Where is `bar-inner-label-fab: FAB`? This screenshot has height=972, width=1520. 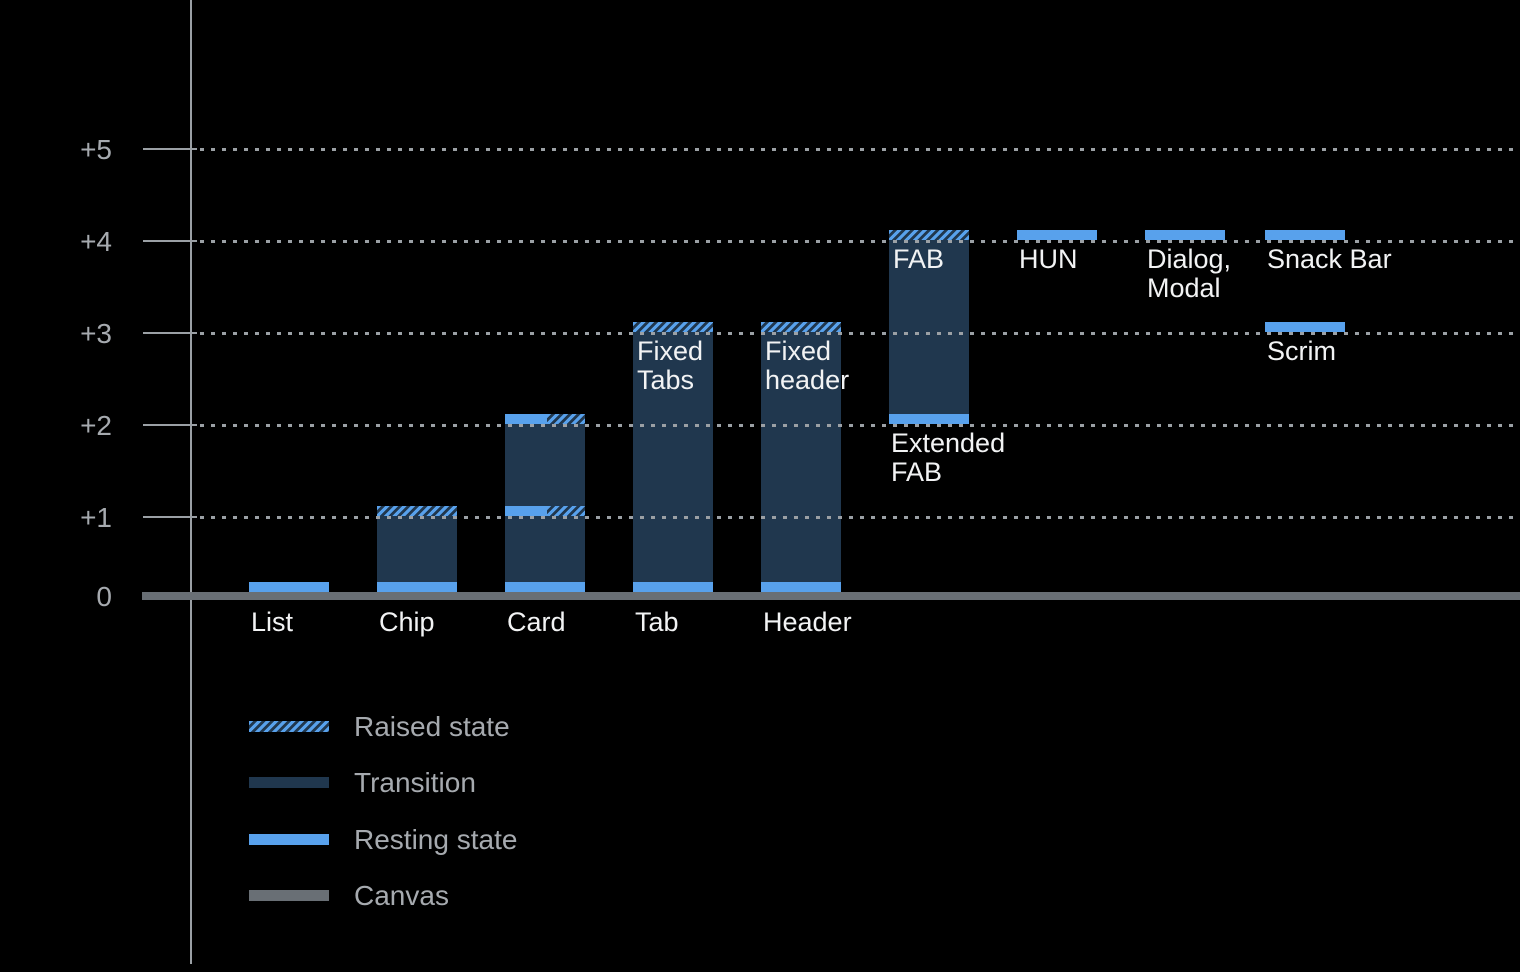 bar-inner-label-fab: FAB is located at coordinates (919, 259).